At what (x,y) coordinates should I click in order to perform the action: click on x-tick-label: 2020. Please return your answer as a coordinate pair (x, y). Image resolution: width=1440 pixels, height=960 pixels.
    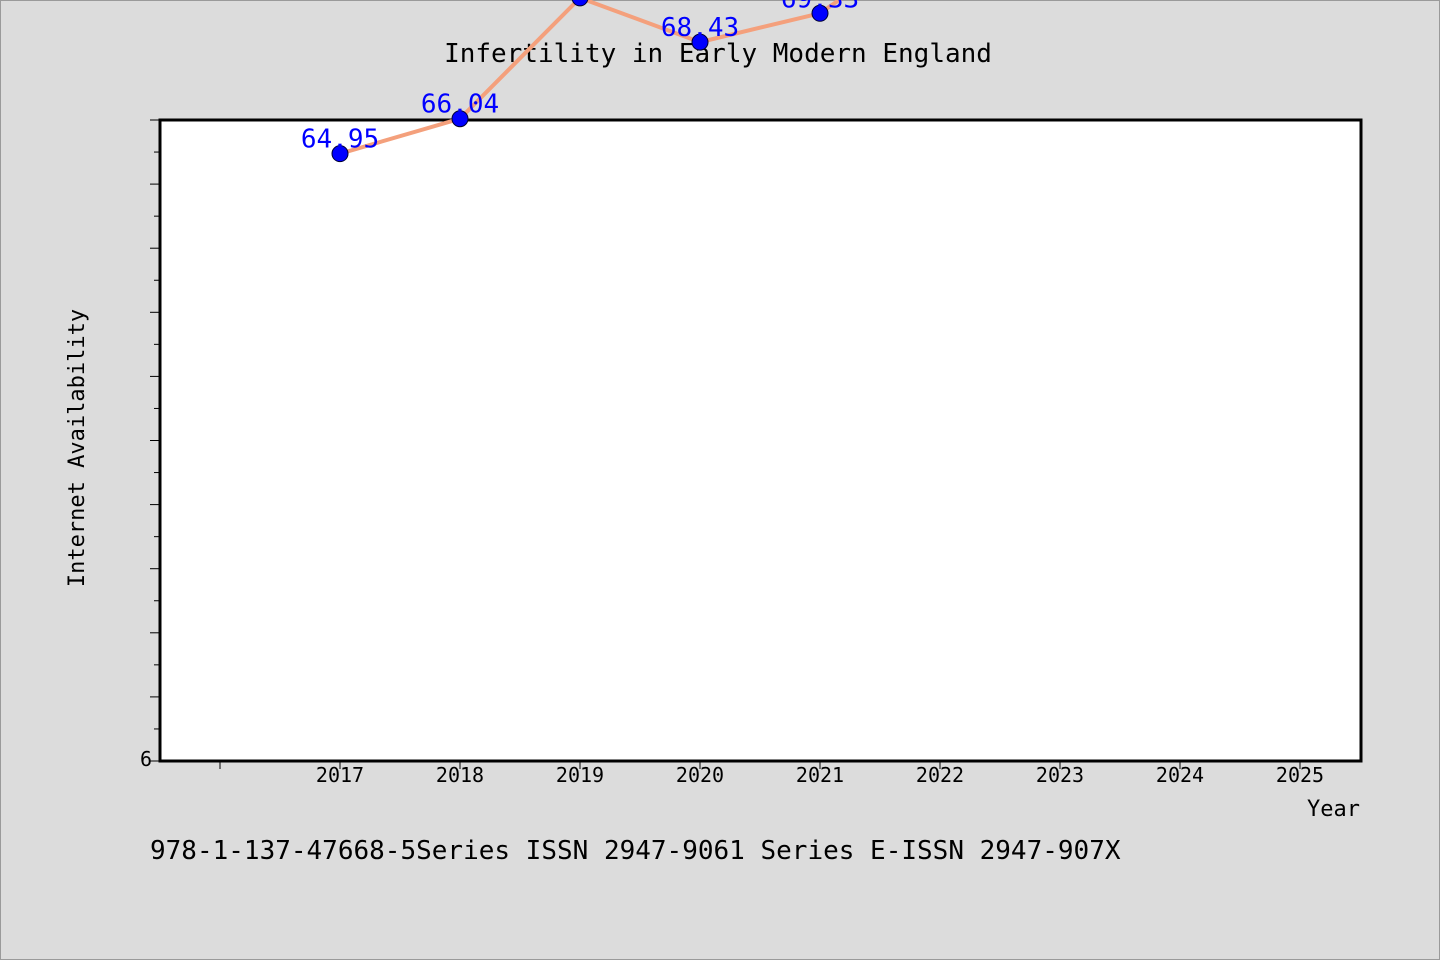
    Looking at the image, I should click on (700, 775).